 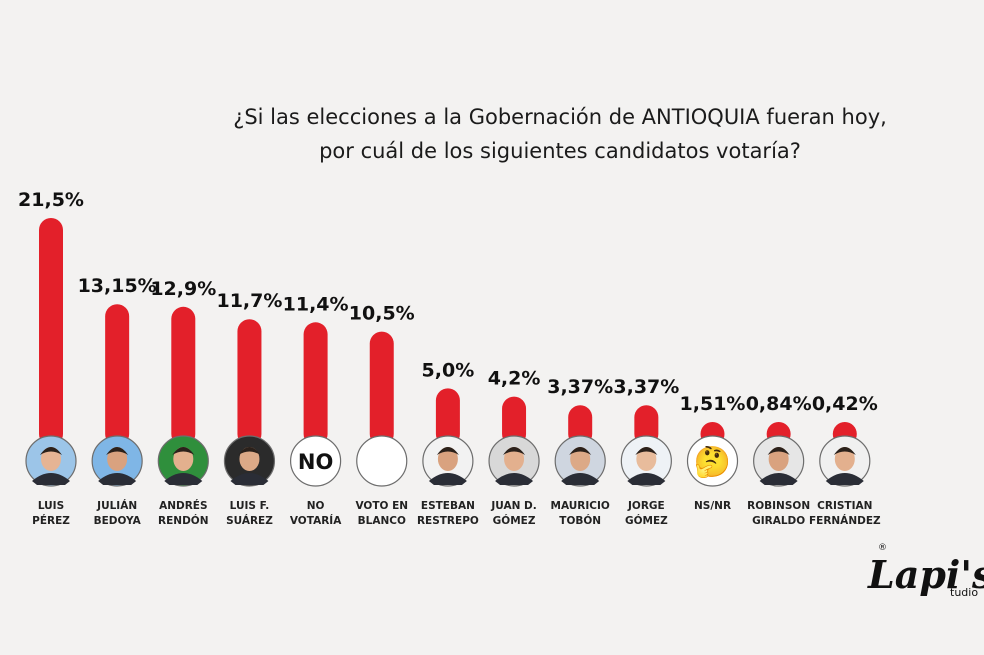 I want to click on brand-logo: ® Lapi's tudio, so click(x=925, y=571).